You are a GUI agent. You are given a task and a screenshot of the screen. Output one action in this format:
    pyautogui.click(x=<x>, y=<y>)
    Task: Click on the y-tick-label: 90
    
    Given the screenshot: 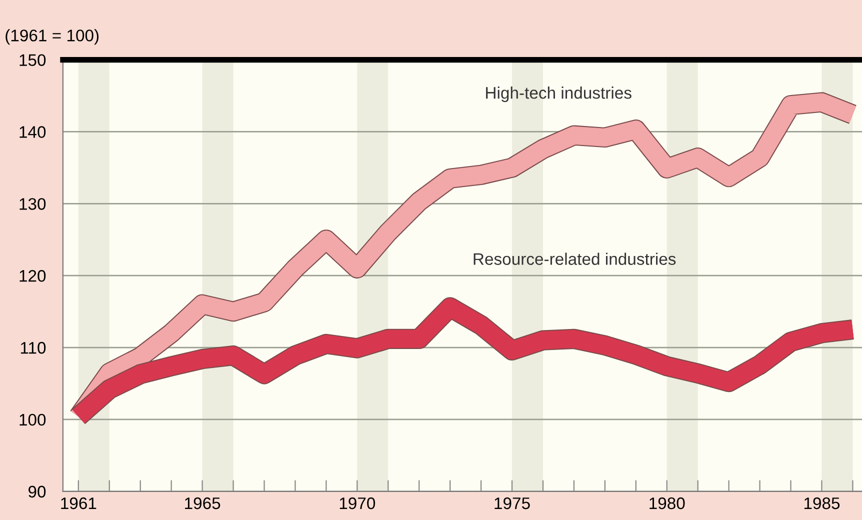 What is the action you would take?
    pyautogui.click(x=37, y=492)
    